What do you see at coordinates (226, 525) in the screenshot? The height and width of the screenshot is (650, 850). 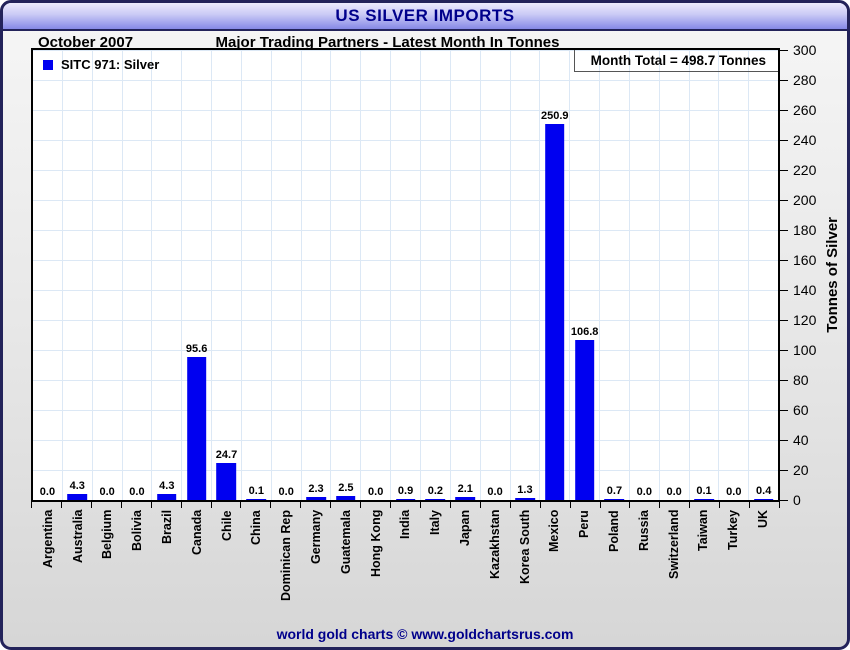 I see `x-axis-label: Chile` at bounding box center [226, 525].